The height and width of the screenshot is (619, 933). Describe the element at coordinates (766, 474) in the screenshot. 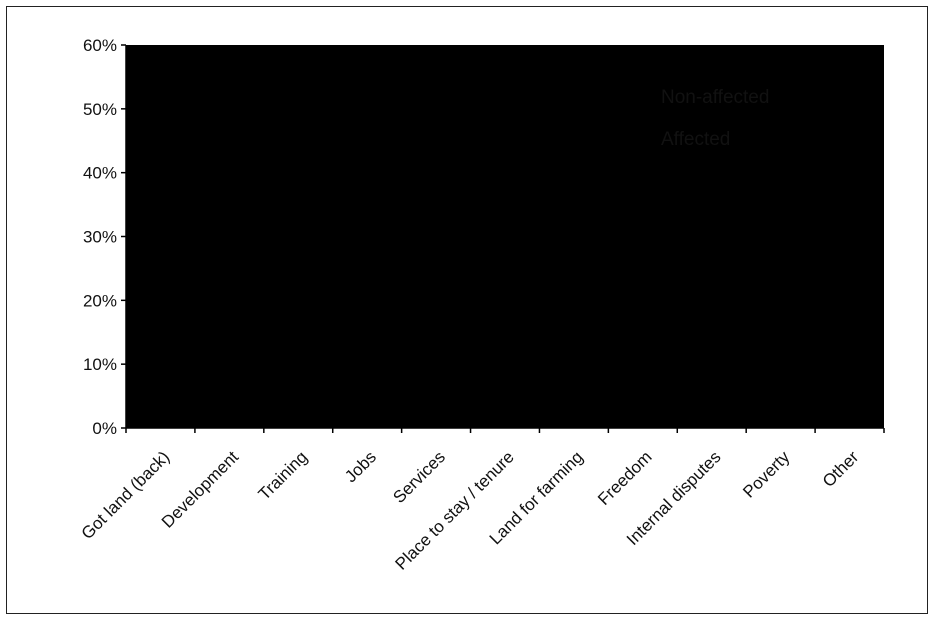

I see `x-tick-label: Poverty` at that location.